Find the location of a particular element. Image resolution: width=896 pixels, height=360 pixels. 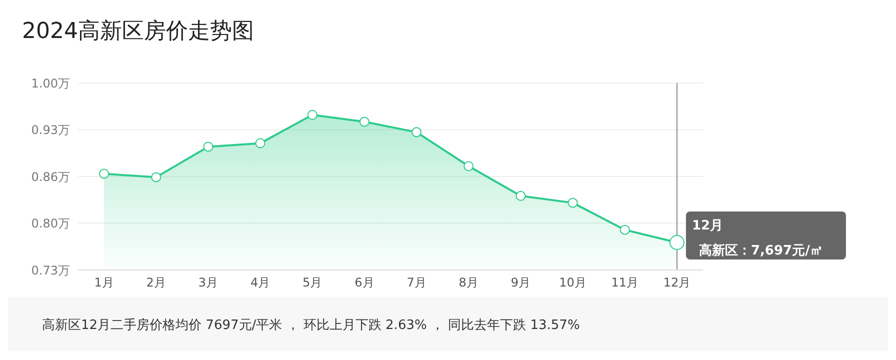

y-tick-label: 0.73万 is located at coordinates (50, 270).